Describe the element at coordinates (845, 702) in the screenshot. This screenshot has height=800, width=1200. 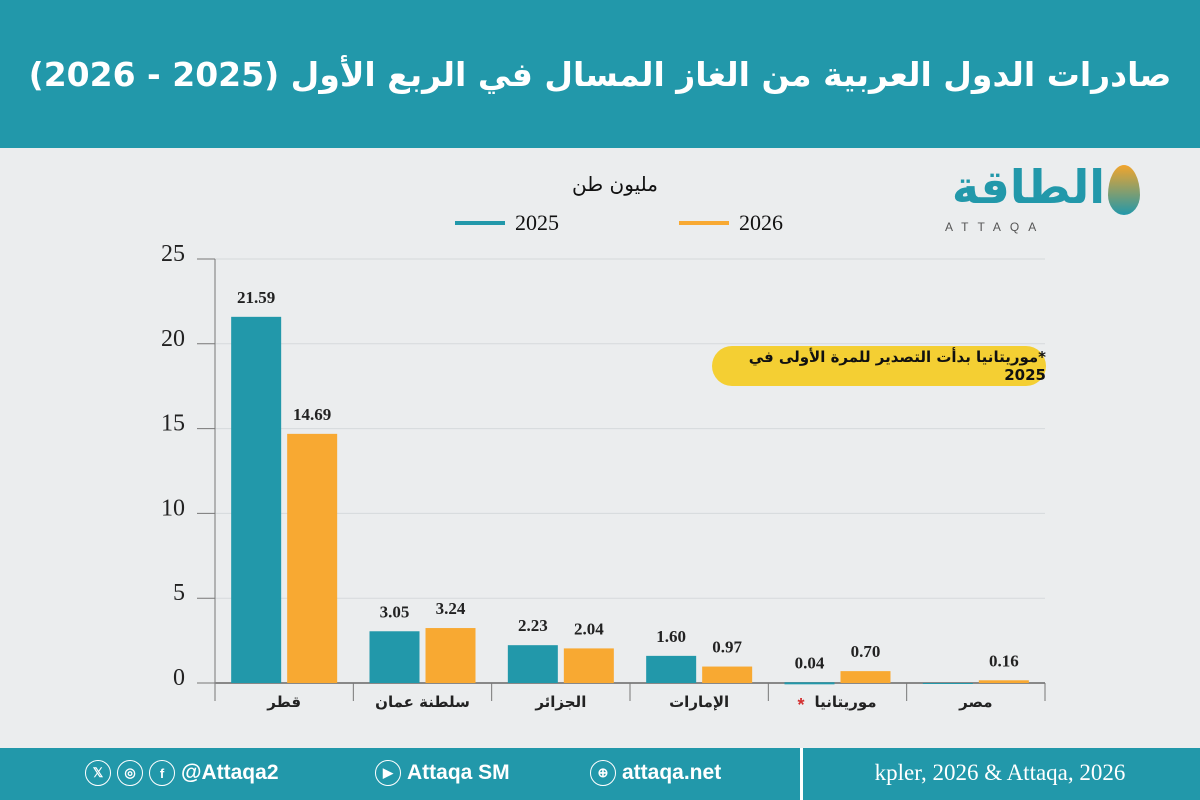
I see `x-tick-label: موريتانيا` at that location.